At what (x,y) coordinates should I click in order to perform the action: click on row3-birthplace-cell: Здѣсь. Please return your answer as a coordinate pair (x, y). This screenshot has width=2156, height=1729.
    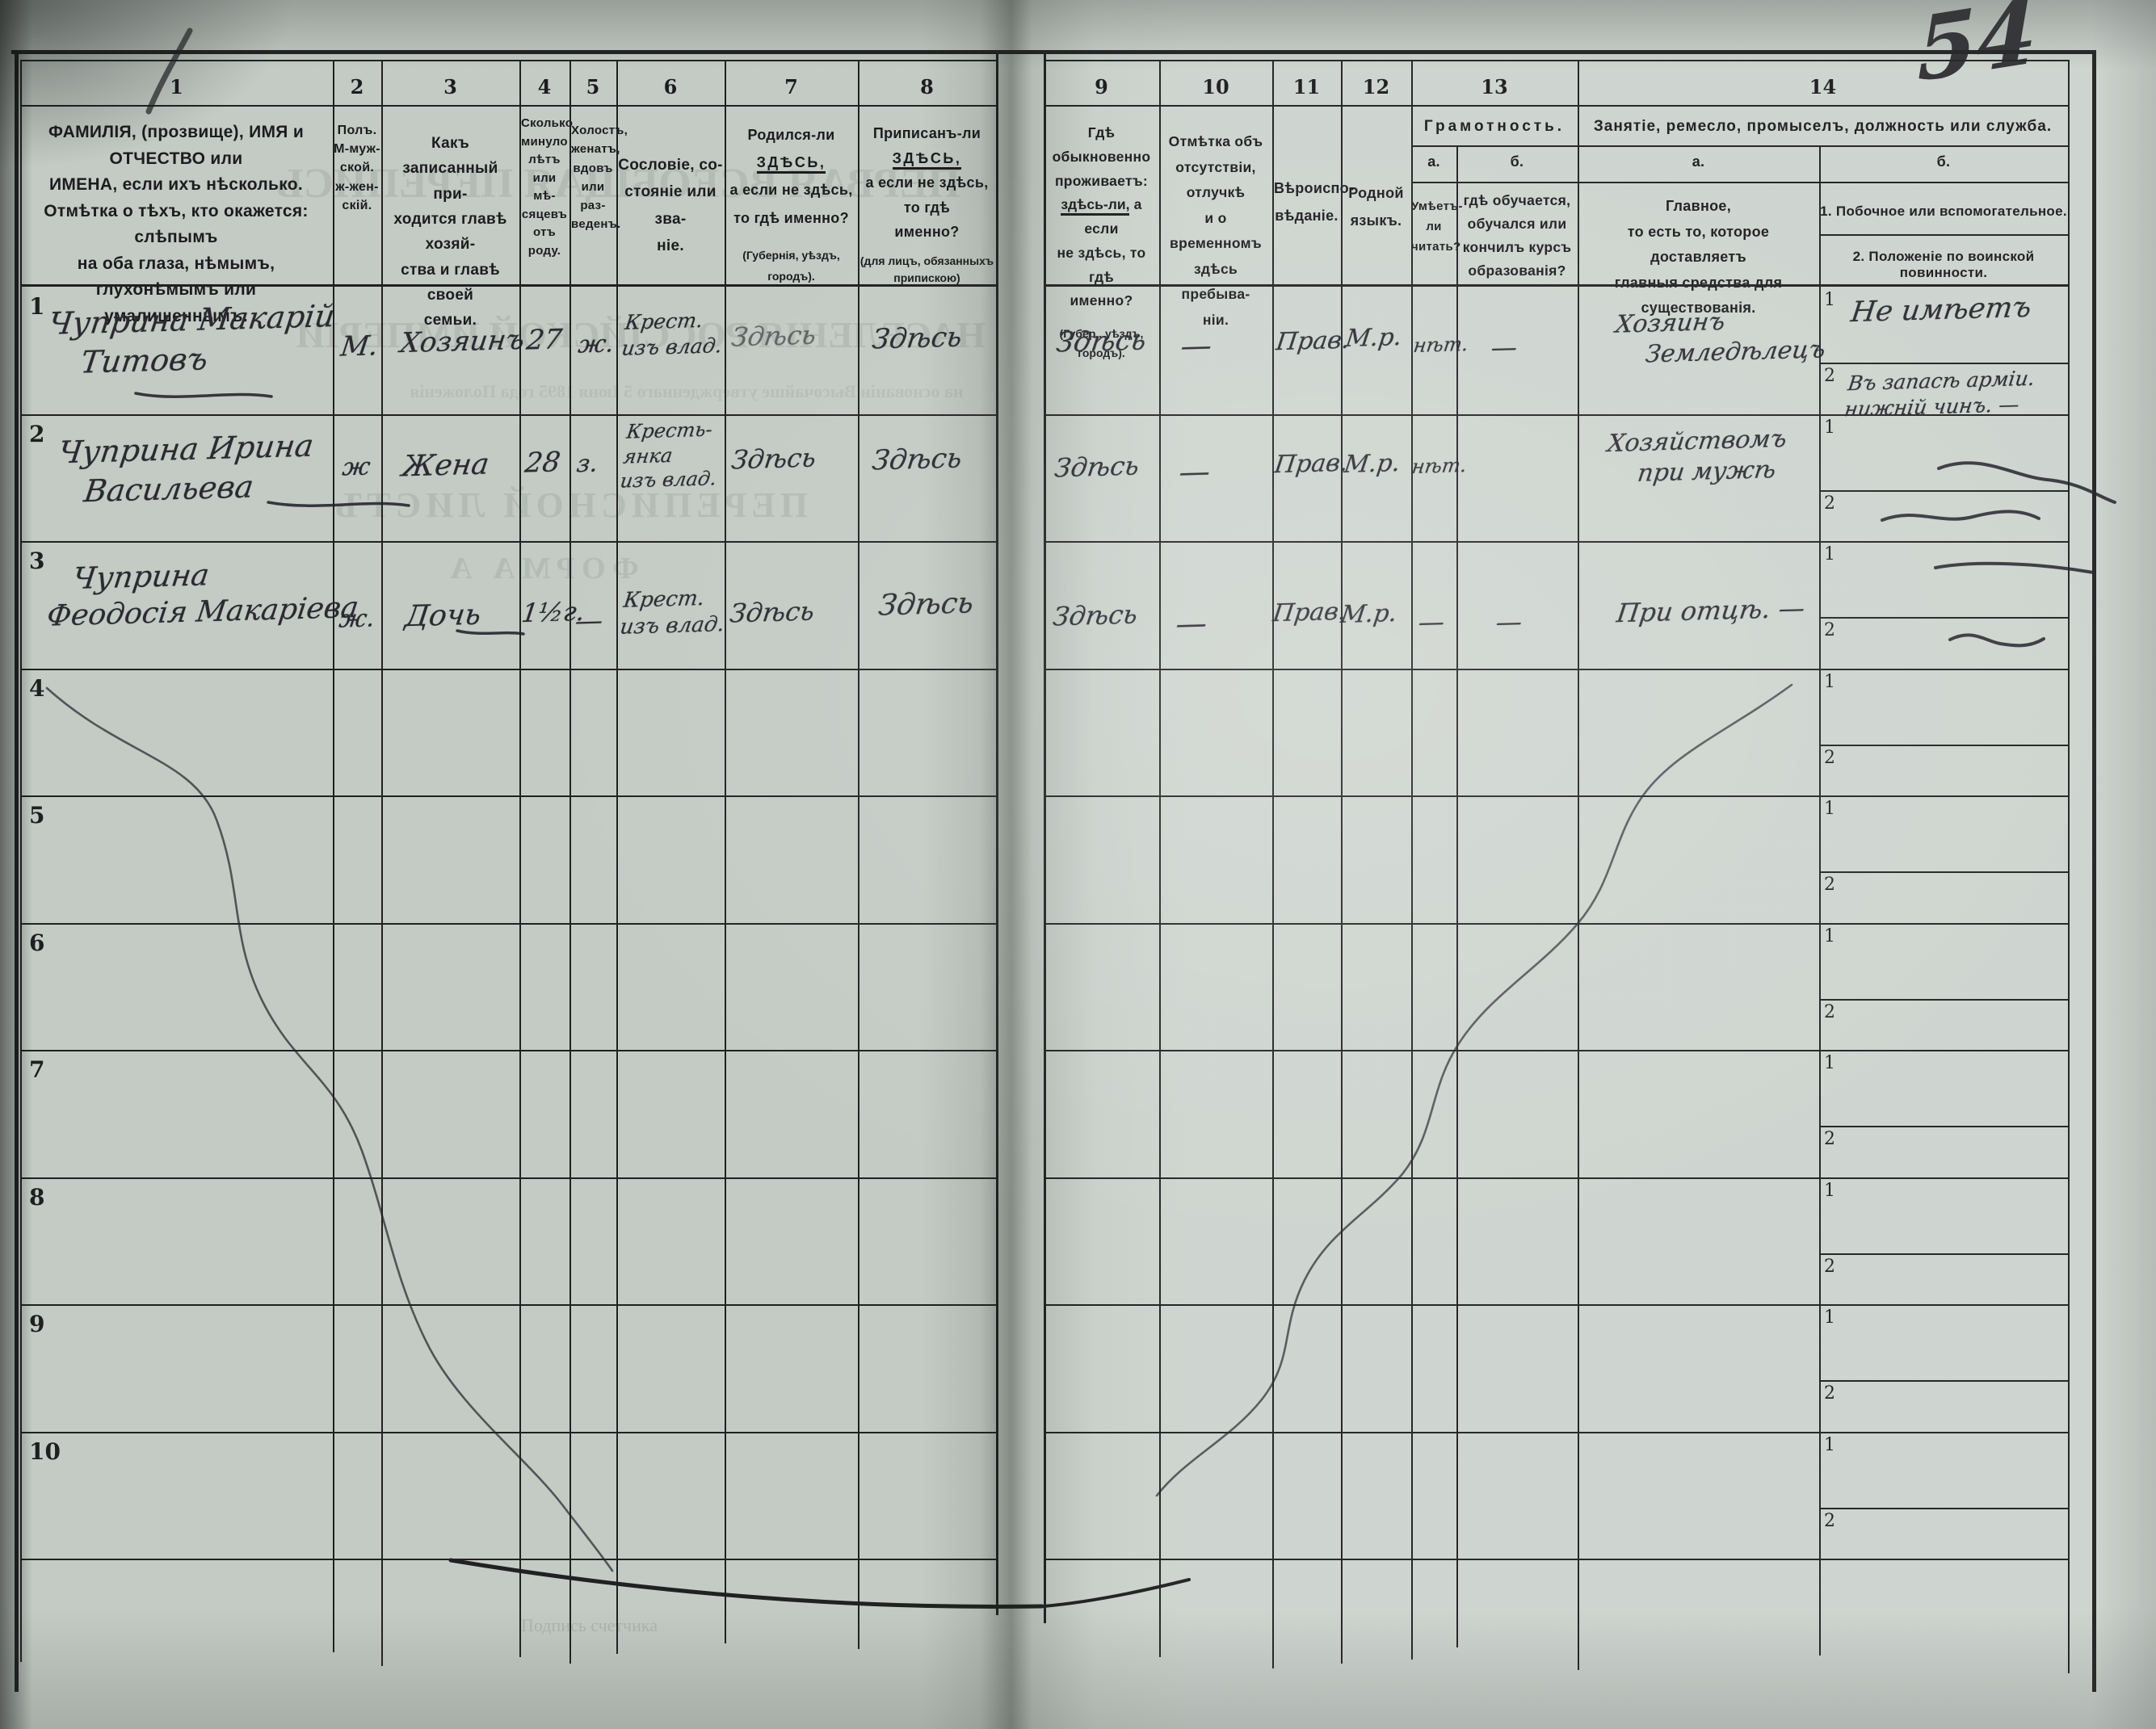
    Looking at the image, I should click on (772, 612).